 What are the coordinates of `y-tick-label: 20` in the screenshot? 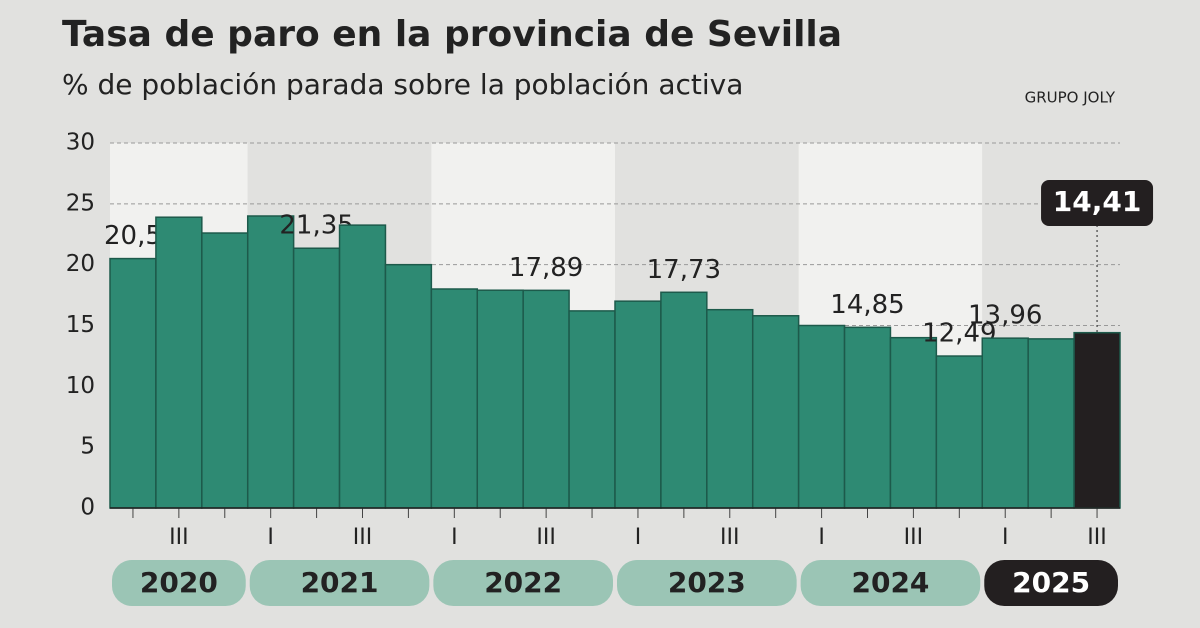 It's located at (80, 264).